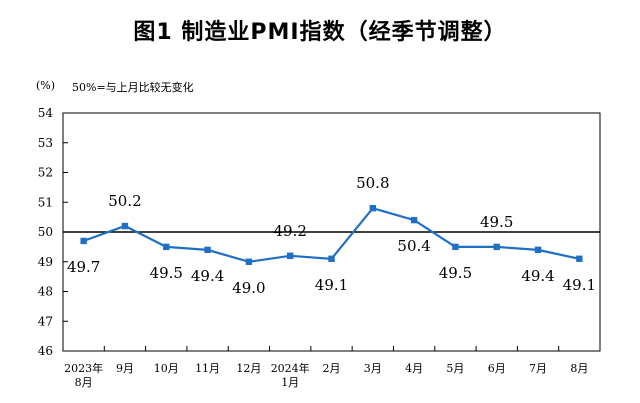 Image resolution: width=640 pixels, height=403 pixels. Describe the element at coordinates (133, 87) in the screenshot. I see `reference-note: 50%=与上月比较无变化` at that location.